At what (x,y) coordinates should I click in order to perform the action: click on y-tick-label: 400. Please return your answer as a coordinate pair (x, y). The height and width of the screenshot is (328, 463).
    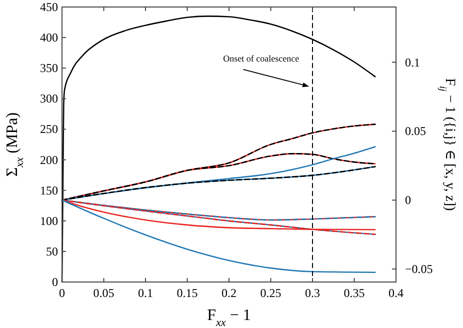
    Looking at the image, I should click on (49, 37).